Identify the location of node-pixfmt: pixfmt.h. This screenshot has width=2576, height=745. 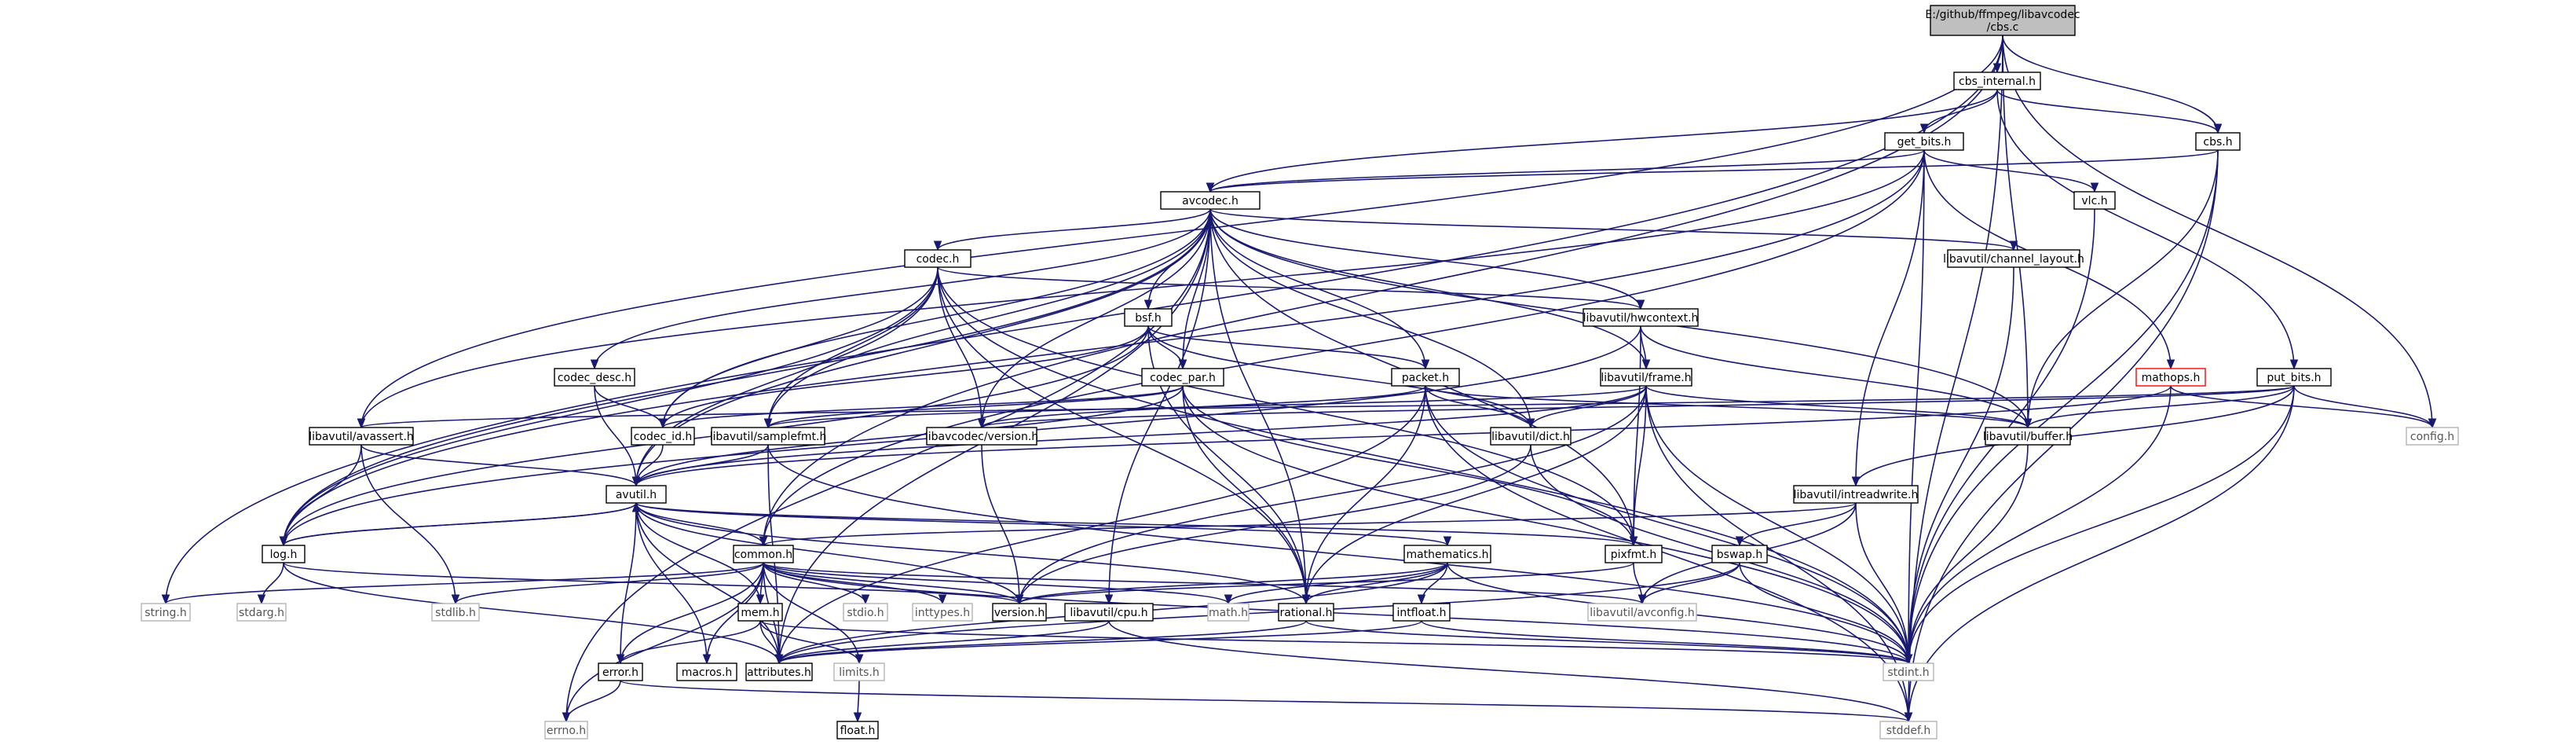
(1634, 554).